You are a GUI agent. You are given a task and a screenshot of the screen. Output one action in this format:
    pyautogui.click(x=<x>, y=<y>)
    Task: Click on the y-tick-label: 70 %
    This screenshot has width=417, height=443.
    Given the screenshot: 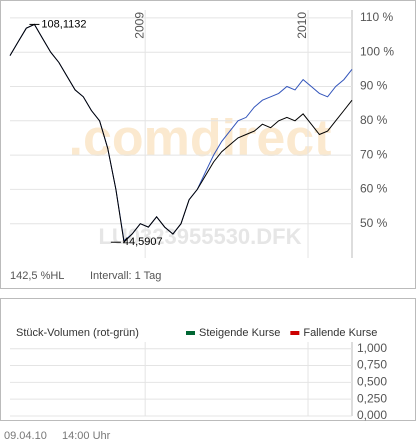 What is the action you would take?
    pyautogui.click(x=374, y=154)
    